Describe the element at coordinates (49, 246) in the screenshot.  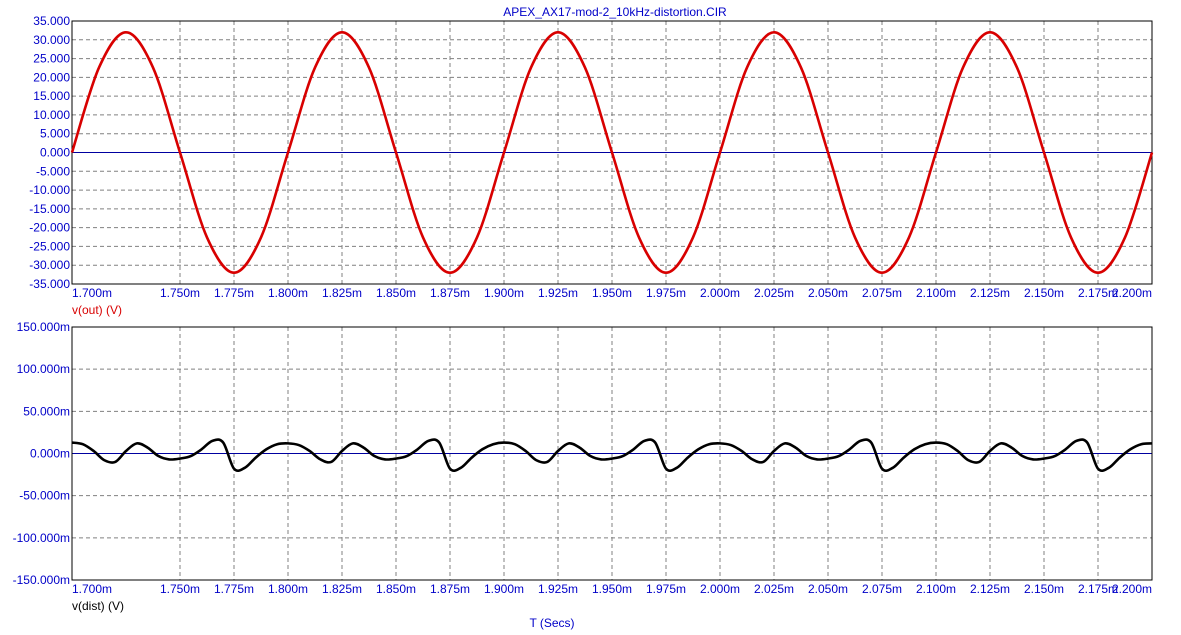
I see `y-tick-label: -25.000` at that location.